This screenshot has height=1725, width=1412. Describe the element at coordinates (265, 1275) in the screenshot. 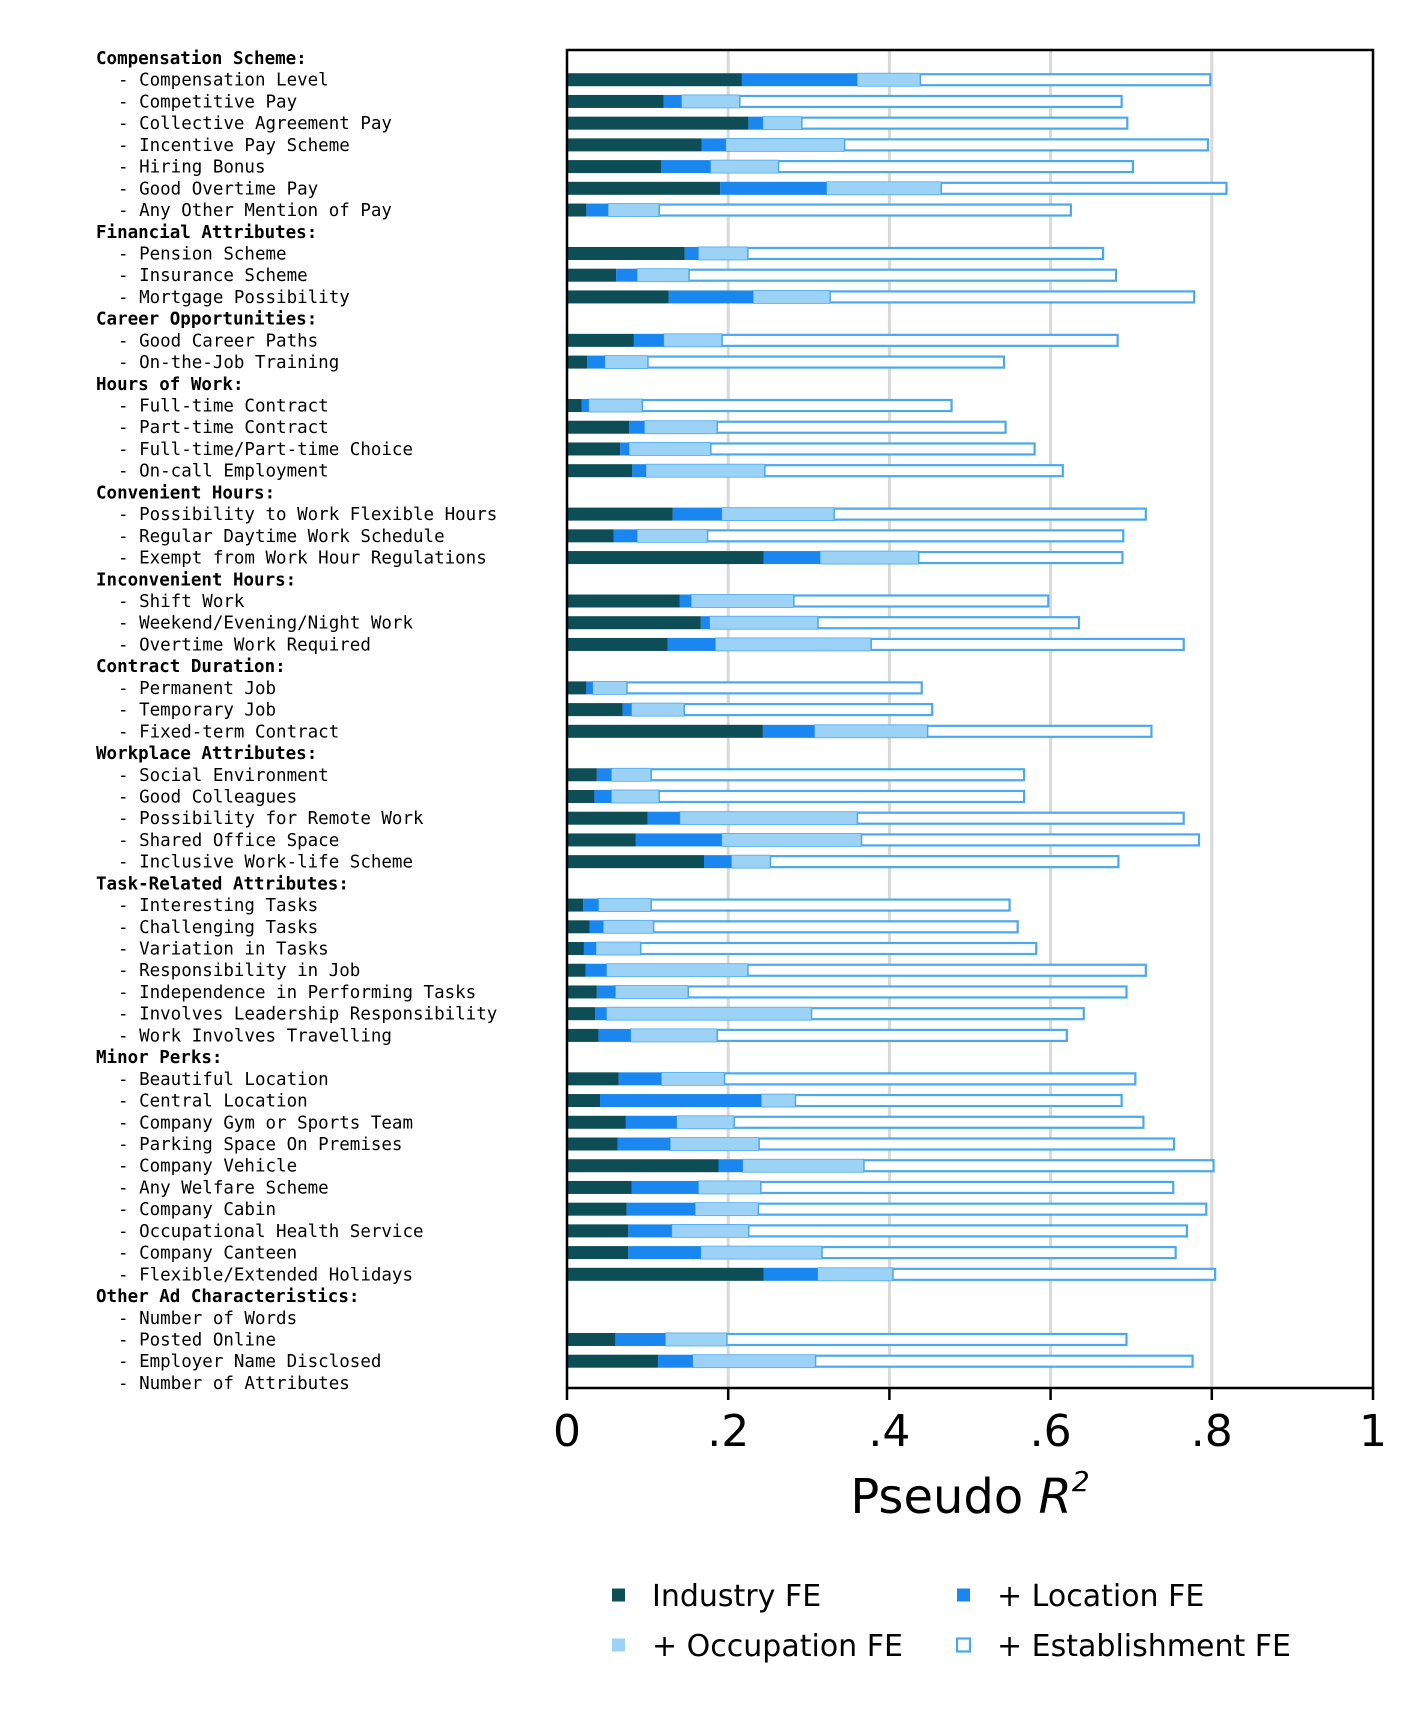

I see `row-label: - Flexible/Extended Holidays` at that location.